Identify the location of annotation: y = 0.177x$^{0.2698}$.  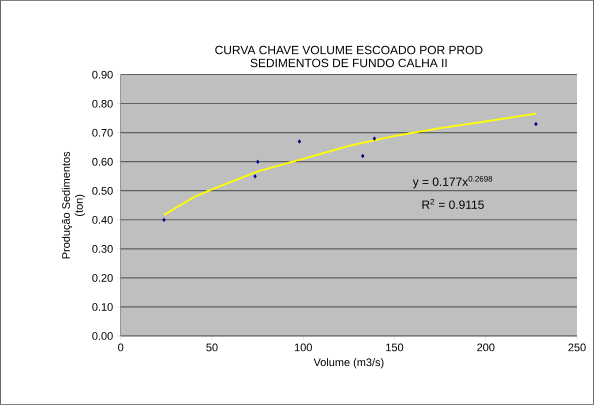
(452, 182).